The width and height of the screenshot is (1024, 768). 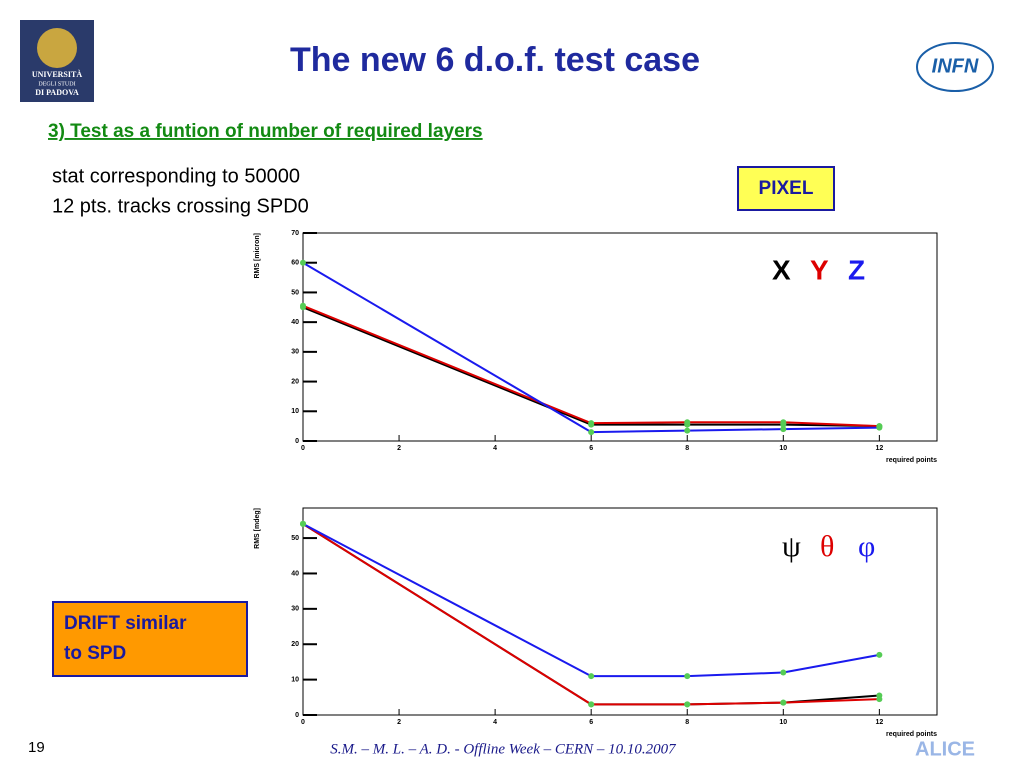 What do you see at coordinates (95, 653) in the screenshot?
I see `drift-label: to SPD` at bounding box center [95, 653].